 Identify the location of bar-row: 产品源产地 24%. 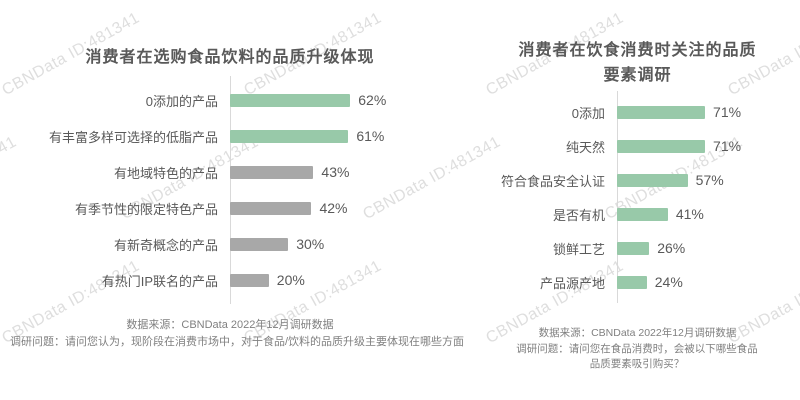
(637, 282).